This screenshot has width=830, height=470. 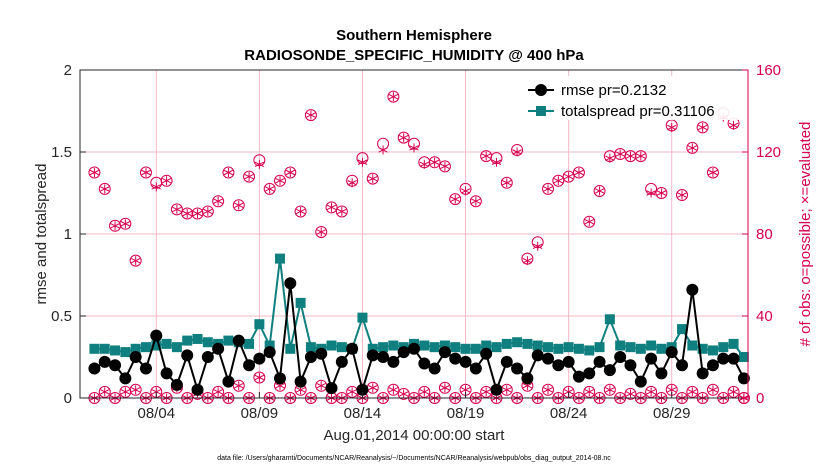 I want to click on y-tick-label: 2, so click(x=68, y=70).